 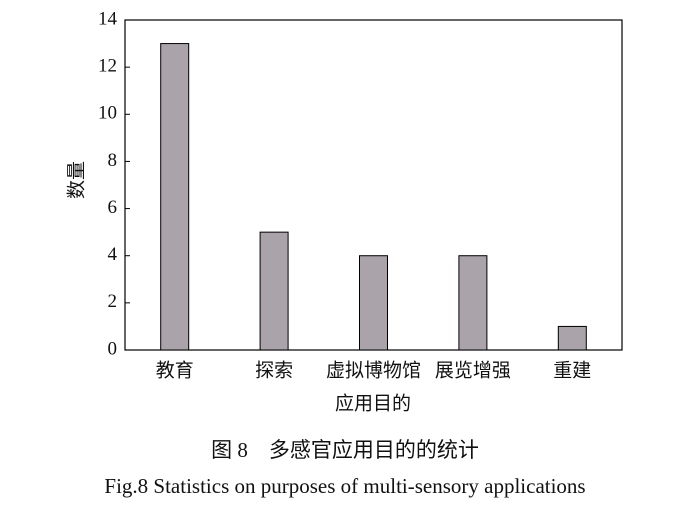 I want to click on y-tick-label: 14, so click(x=108, y=18).